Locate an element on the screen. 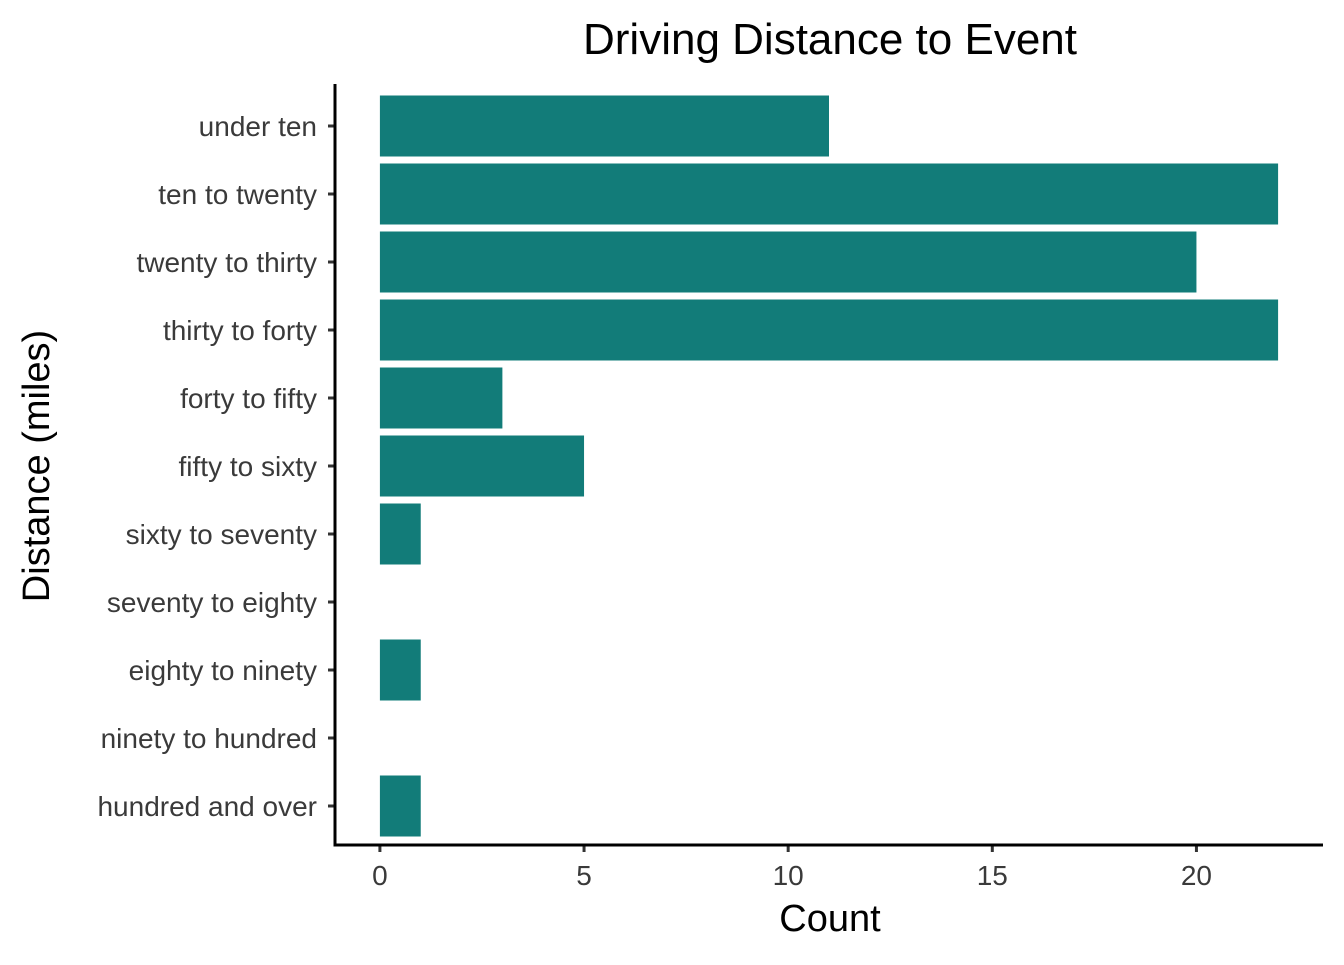 Image resolution: width=1344 pixels, height=965 pixels. y-tick-label: seventy to eighty is located at coordinates (212, 602).